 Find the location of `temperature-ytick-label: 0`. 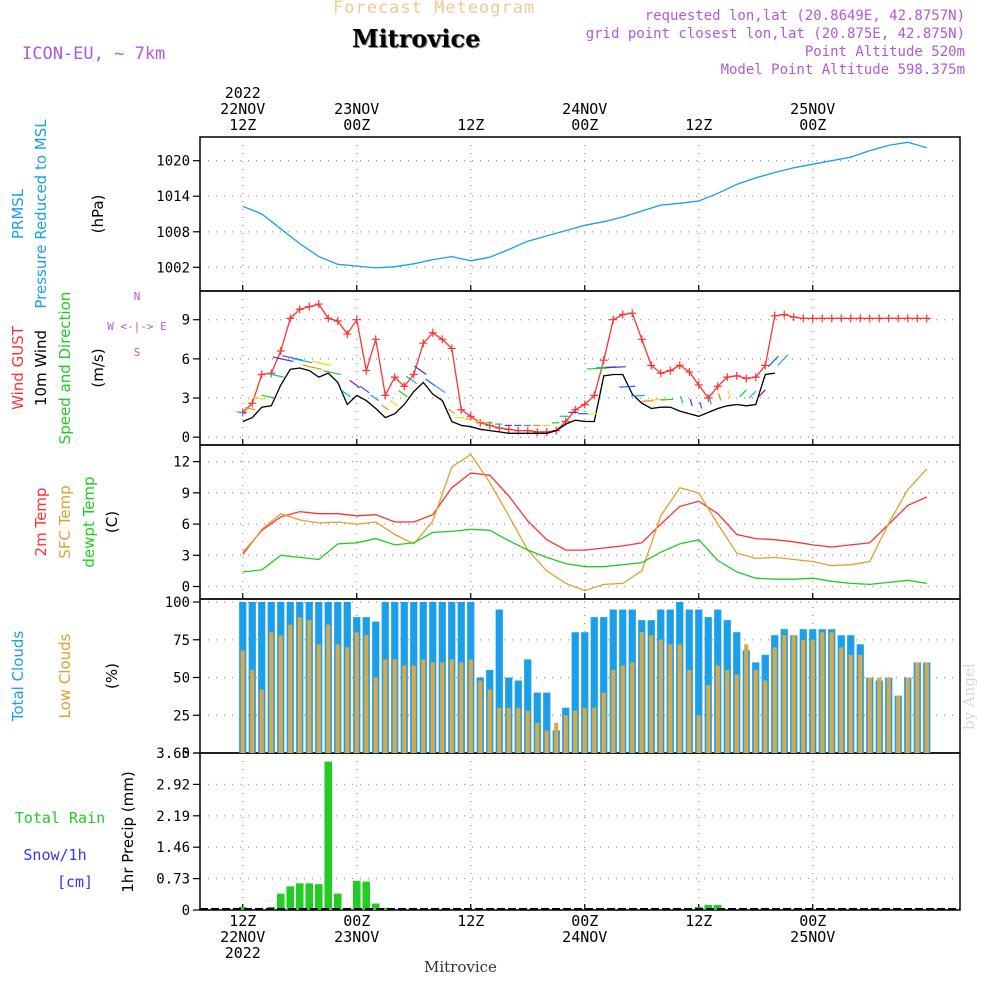

temperature-ytick-label: 0 is located at coordinates (186, 588).